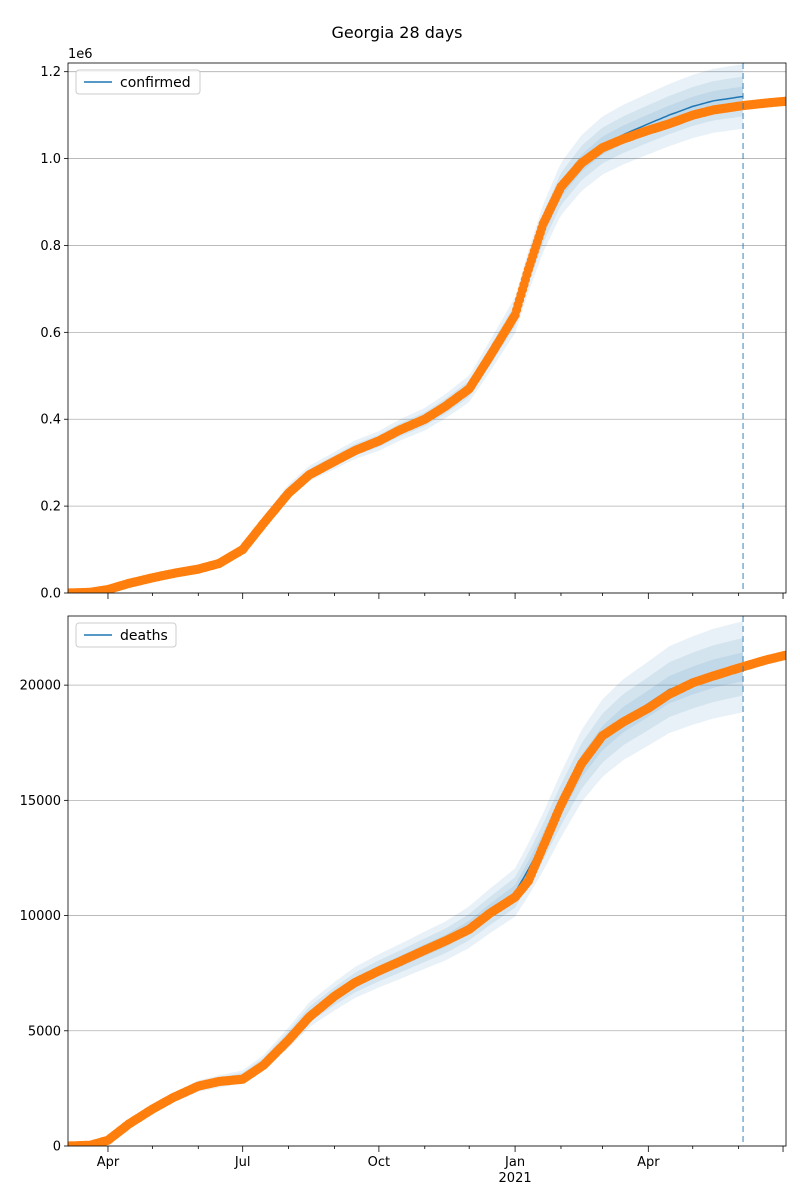 The width and height of the screenshot is (800, 1200). I want to click on y-tick-label: 0.8, so click(50, 246).